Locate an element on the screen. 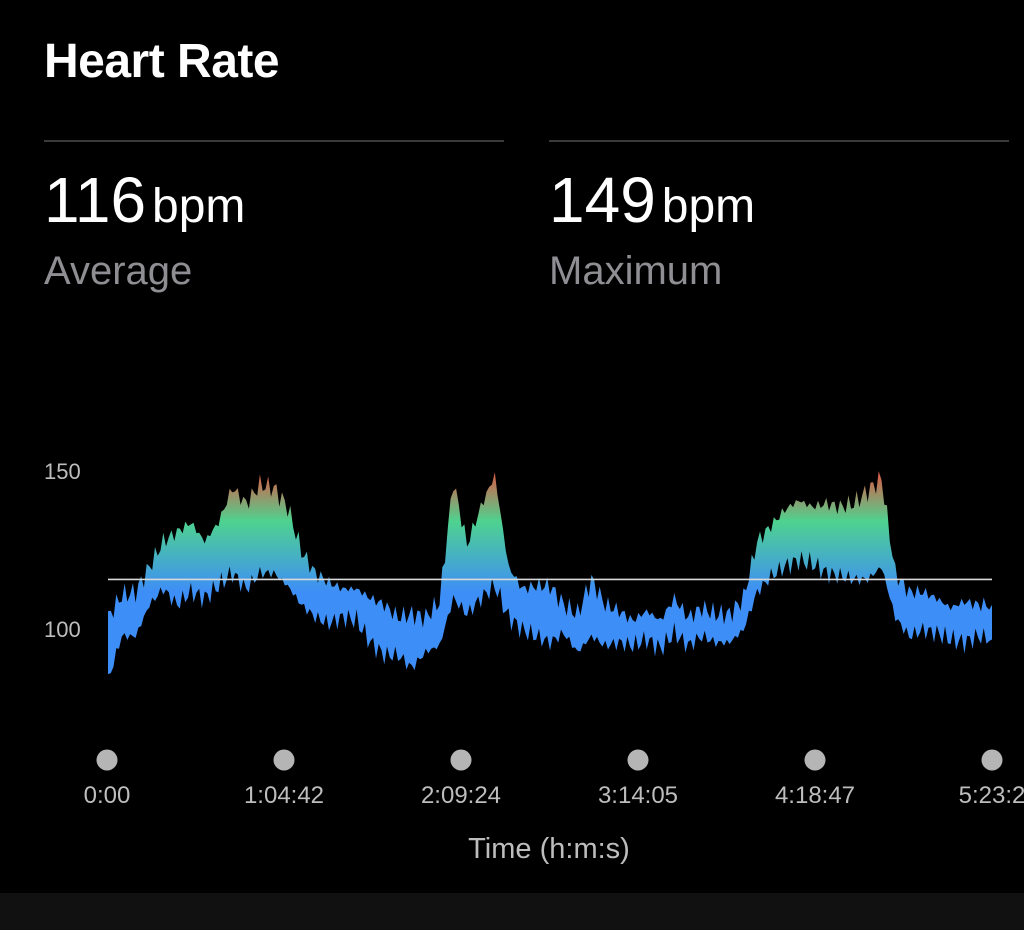  y-tick-label: 100 is located at coordinates (62, 629).